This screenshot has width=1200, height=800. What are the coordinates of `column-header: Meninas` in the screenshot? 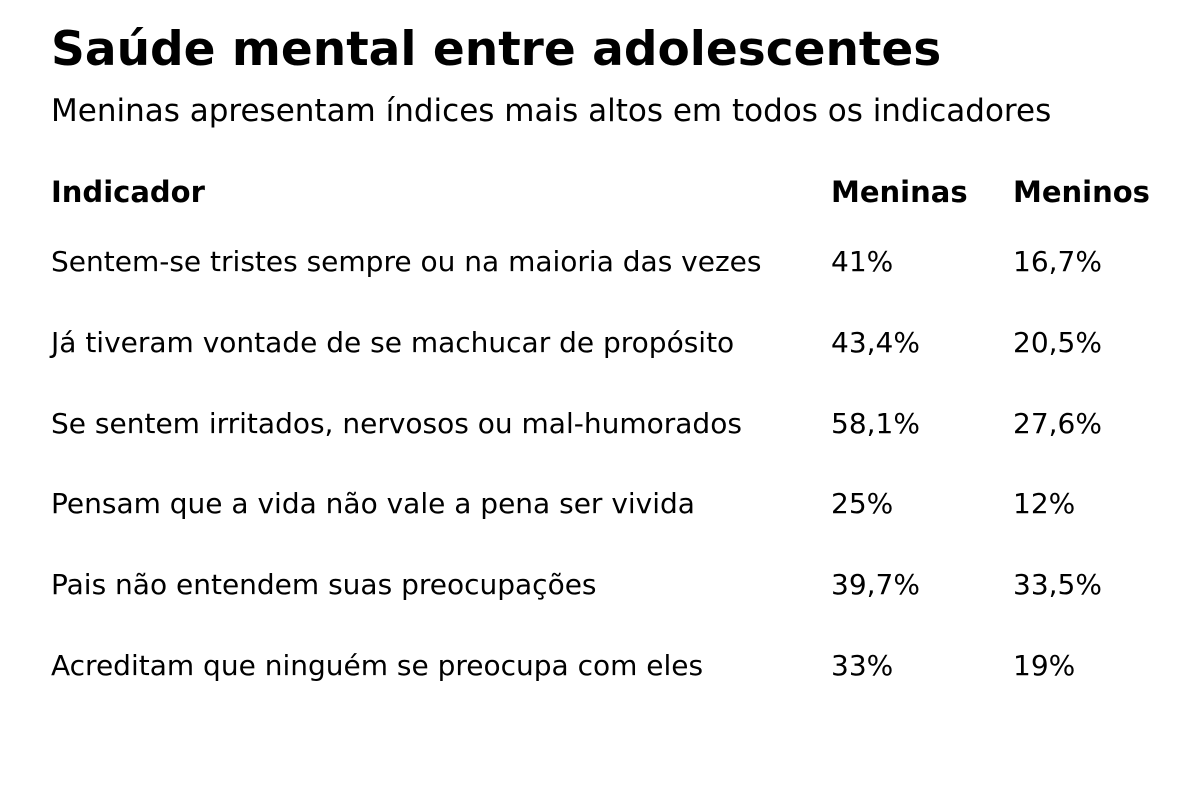 It's located at (899, 192).